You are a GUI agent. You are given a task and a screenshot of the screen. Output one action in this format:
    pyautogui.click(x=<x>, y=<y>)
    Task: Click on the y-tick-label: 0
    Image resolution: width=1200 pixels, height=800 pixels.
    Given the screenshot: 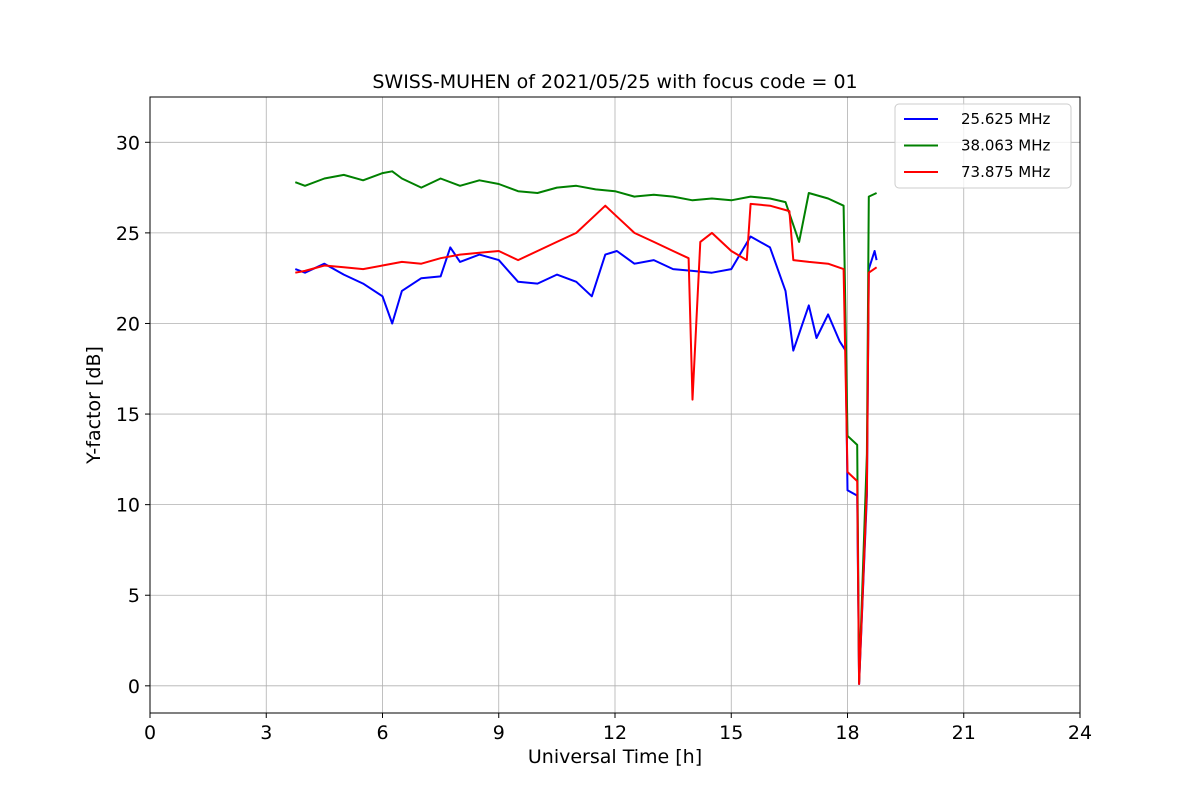 What is the action you would take?
    pyautogui.click(x=134, y=687)
    